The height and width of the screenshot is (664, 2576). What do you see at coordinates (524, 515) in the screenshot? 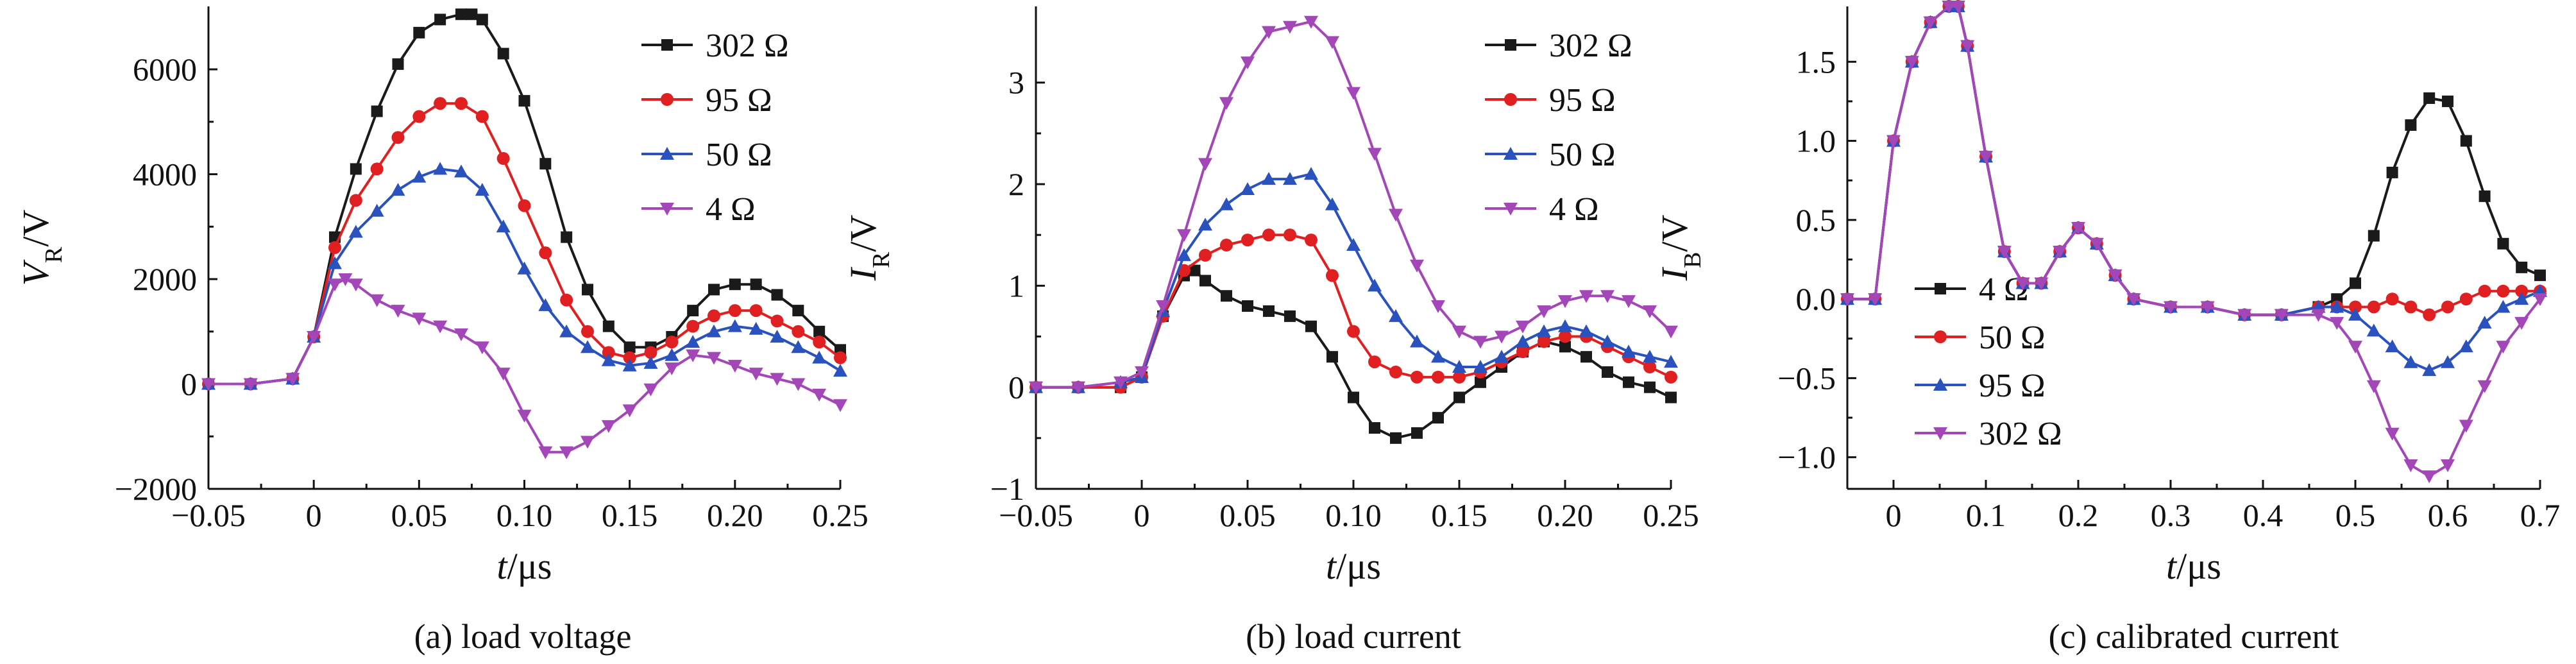
I see `x-tick-label: 0.10` at bounding box center [524, 515].